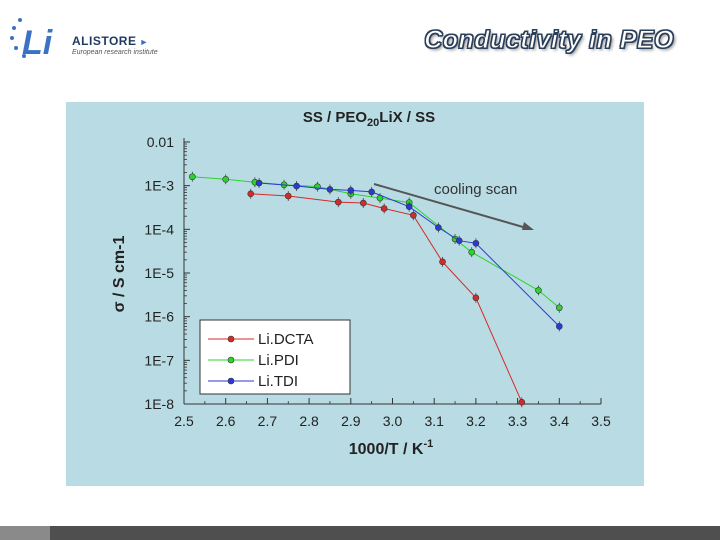  I want to click on x-tick-label: 2.6, so click(226, 421).